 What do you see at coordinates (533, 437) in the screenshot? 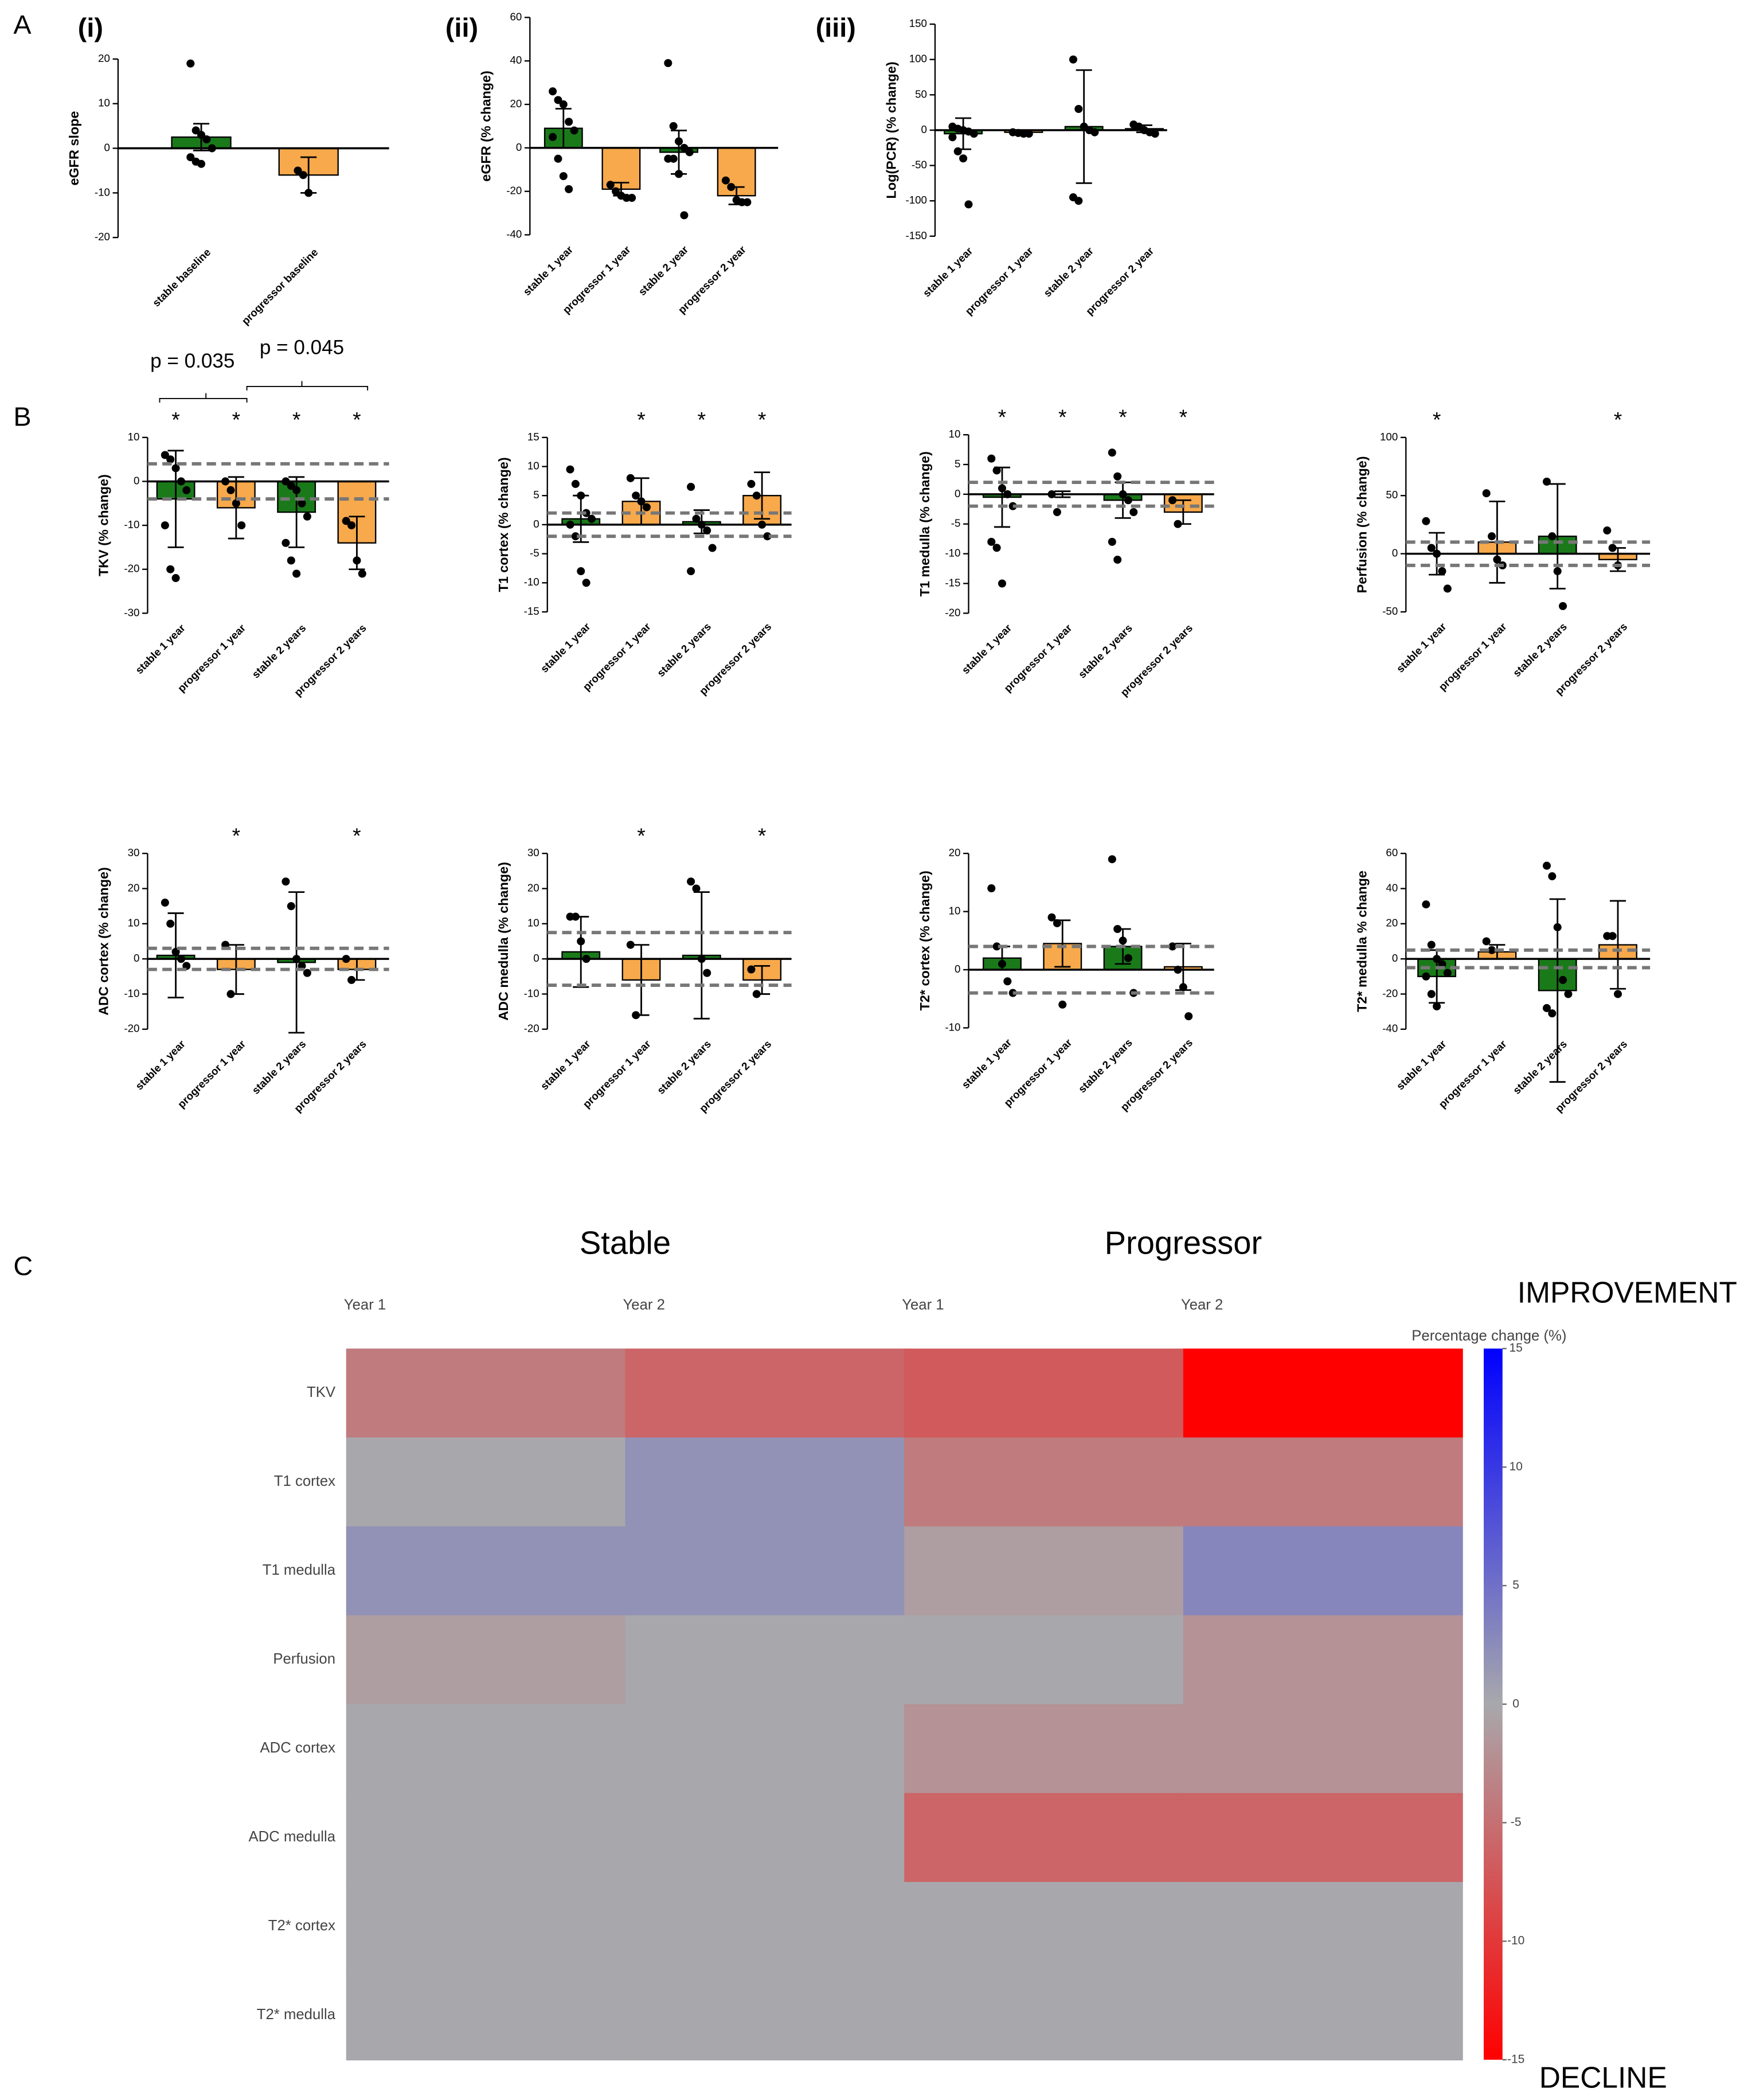
I see `y-tick-label: 15` at bounding box center [533, 437].